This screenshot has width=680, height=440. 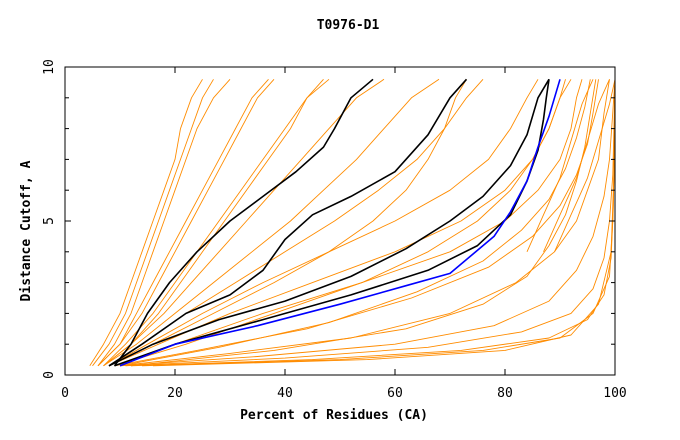 What do you see at coordinates (65, 393) in the screenshot?
I see `x-tick-label: 0` at bounding box center [65, 393].